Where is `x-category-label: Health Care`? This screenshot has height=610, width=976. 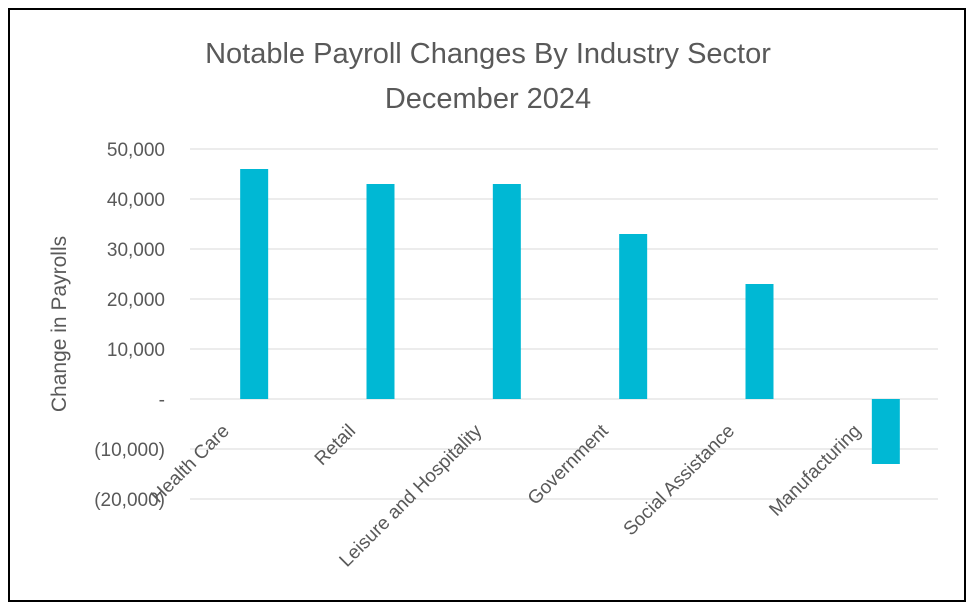
x-category-label: Health Care is located at coordinates (190, 464).